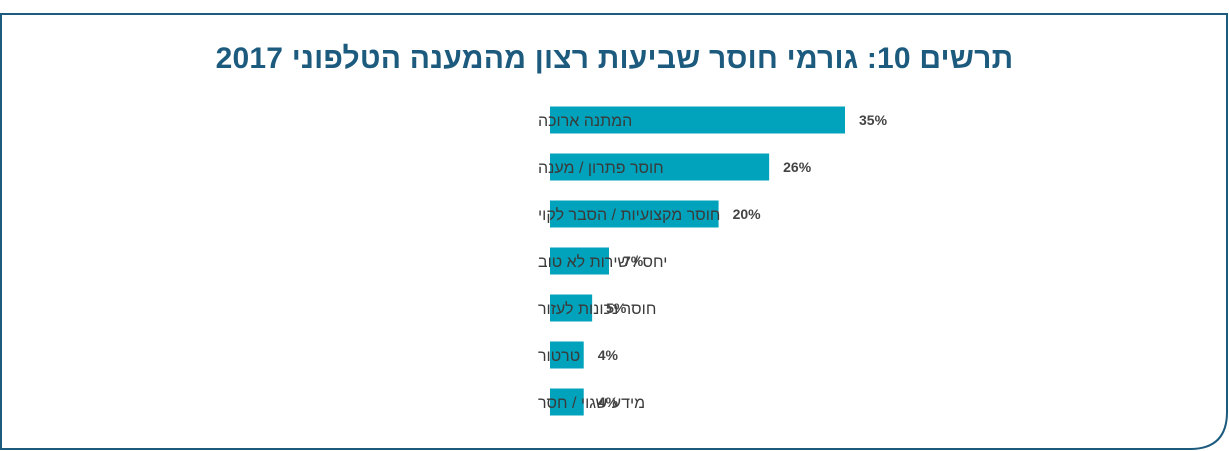  Describe the element at coordinates (633, 261) in the screenshot. I see `value-label-3: 7%` at that location.